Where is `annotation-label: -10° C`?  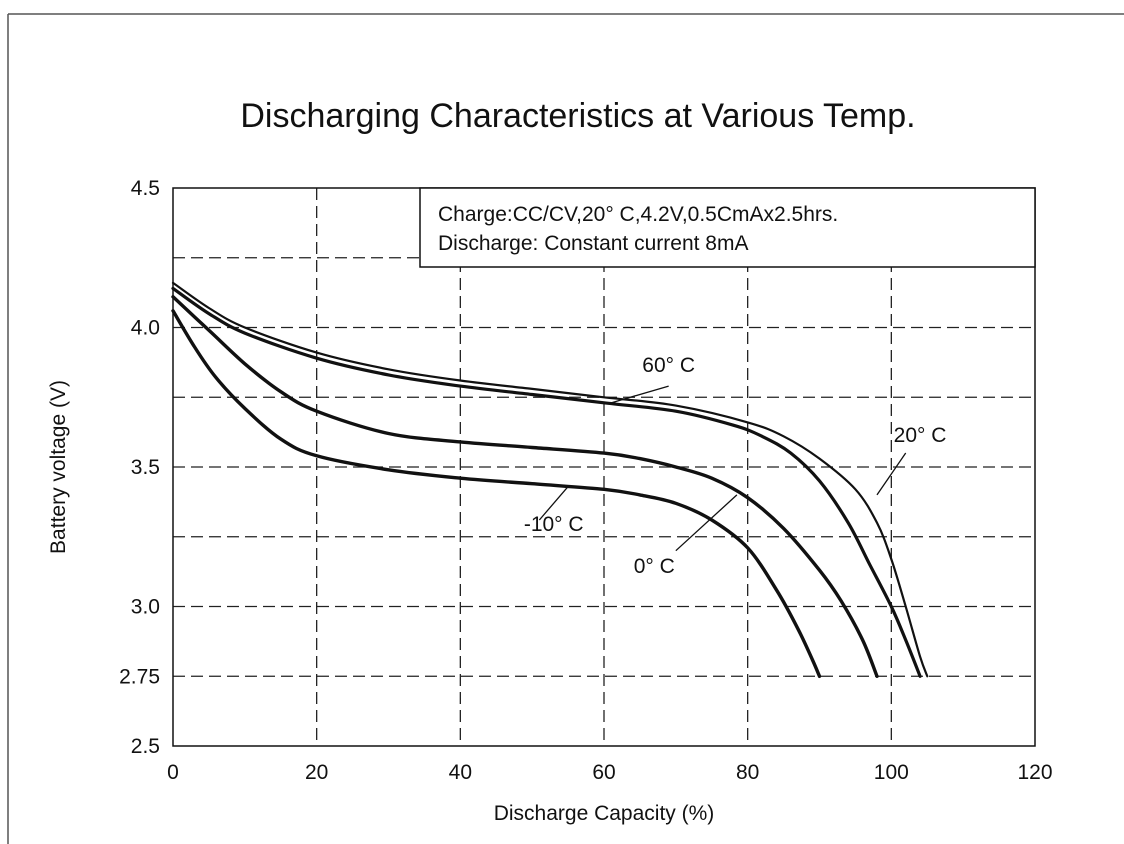
annotation-label: -10° C is located at coordinates (554, 524).